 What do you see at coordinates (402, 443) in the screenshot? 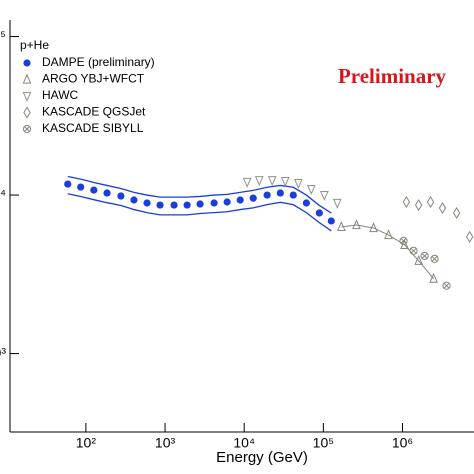
I see `x-tick-label: 10⁶` at bounding box center [402, 443].